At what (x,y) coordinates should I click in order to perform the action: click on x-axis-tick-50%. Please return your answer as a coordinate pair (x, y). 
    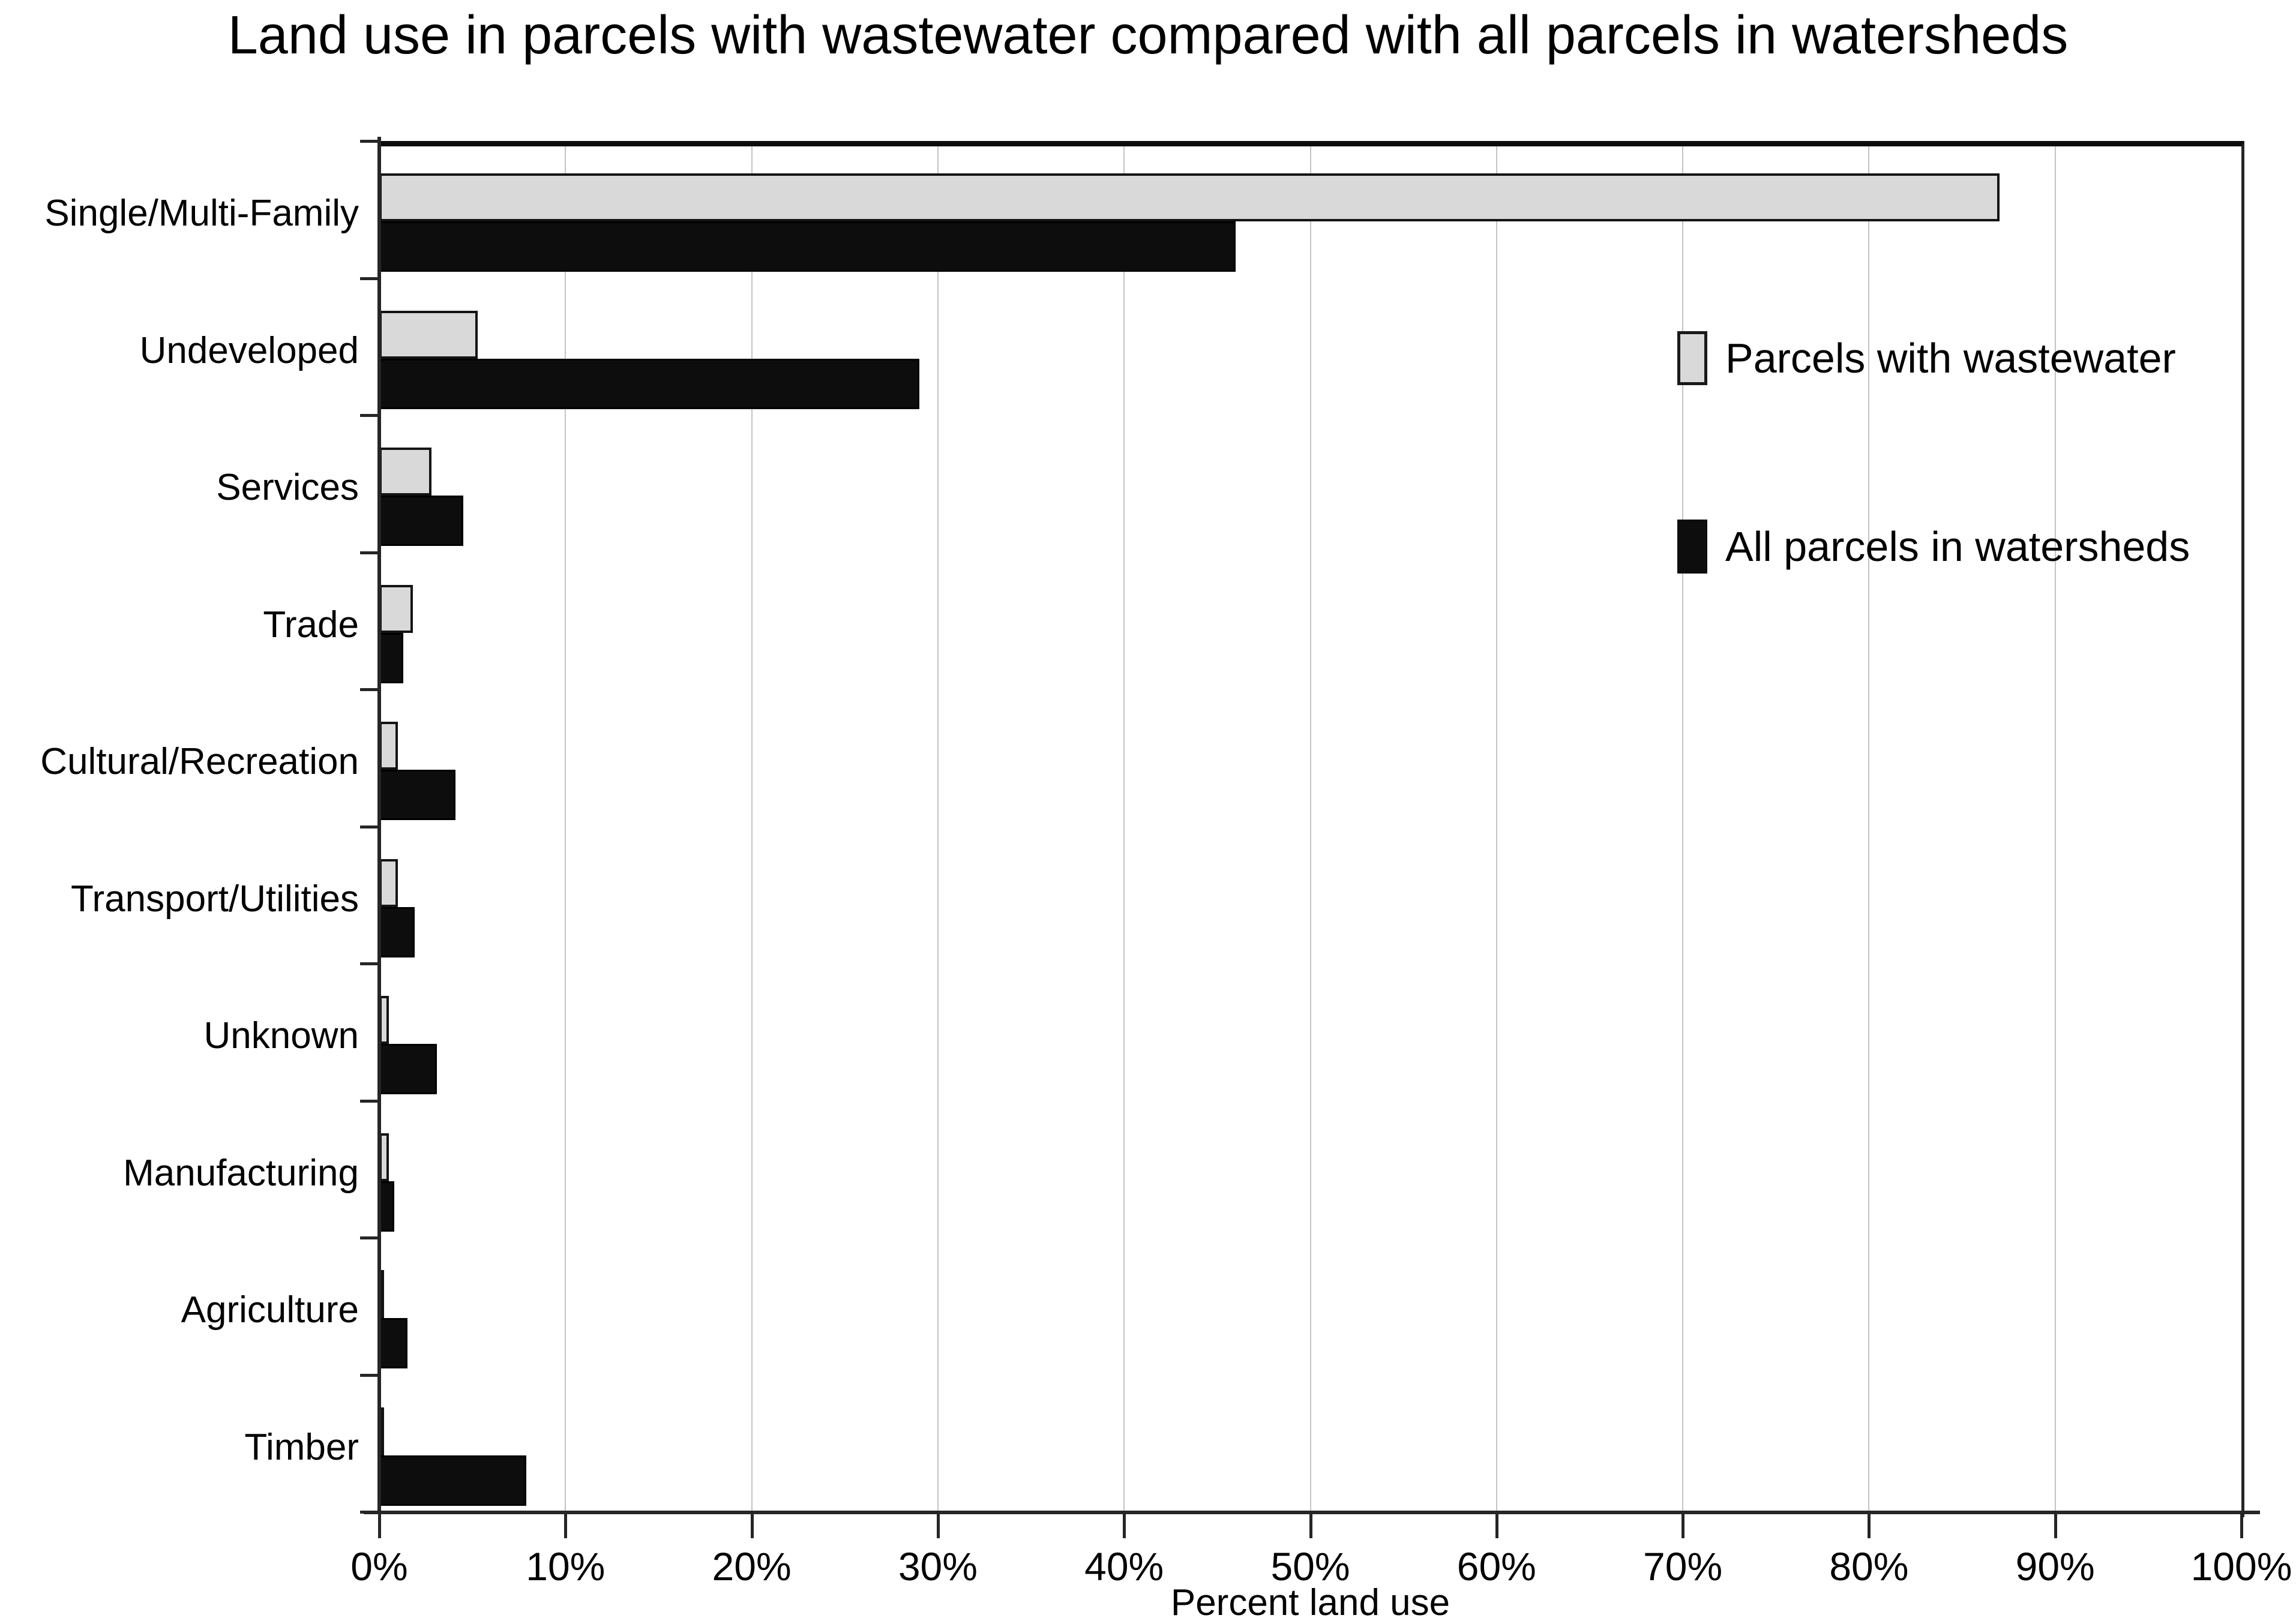
    Looking at the image, I should click on (1310, 1525).